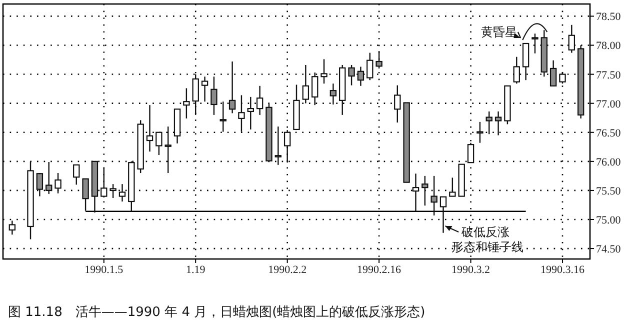 Image resolution: width=624 pixels, height=327 pixels. I want to click on text: 图 11.18 活牛——1990 年 4 月，日蜡烛图(蜡烛图上的破低反涨形态), so click(217, 312).